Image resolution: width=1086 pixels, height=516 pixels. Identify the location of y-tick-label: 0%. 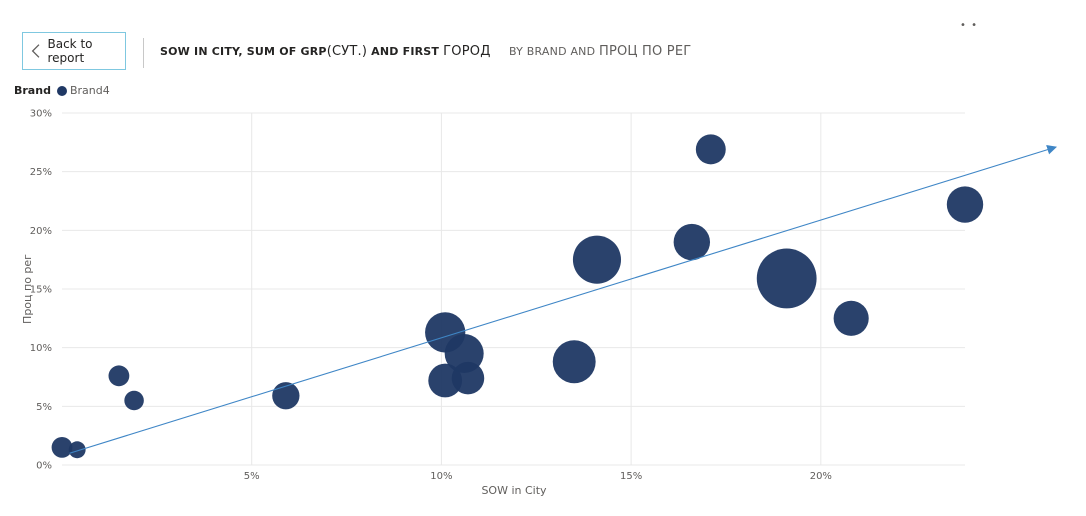
(44, 466).